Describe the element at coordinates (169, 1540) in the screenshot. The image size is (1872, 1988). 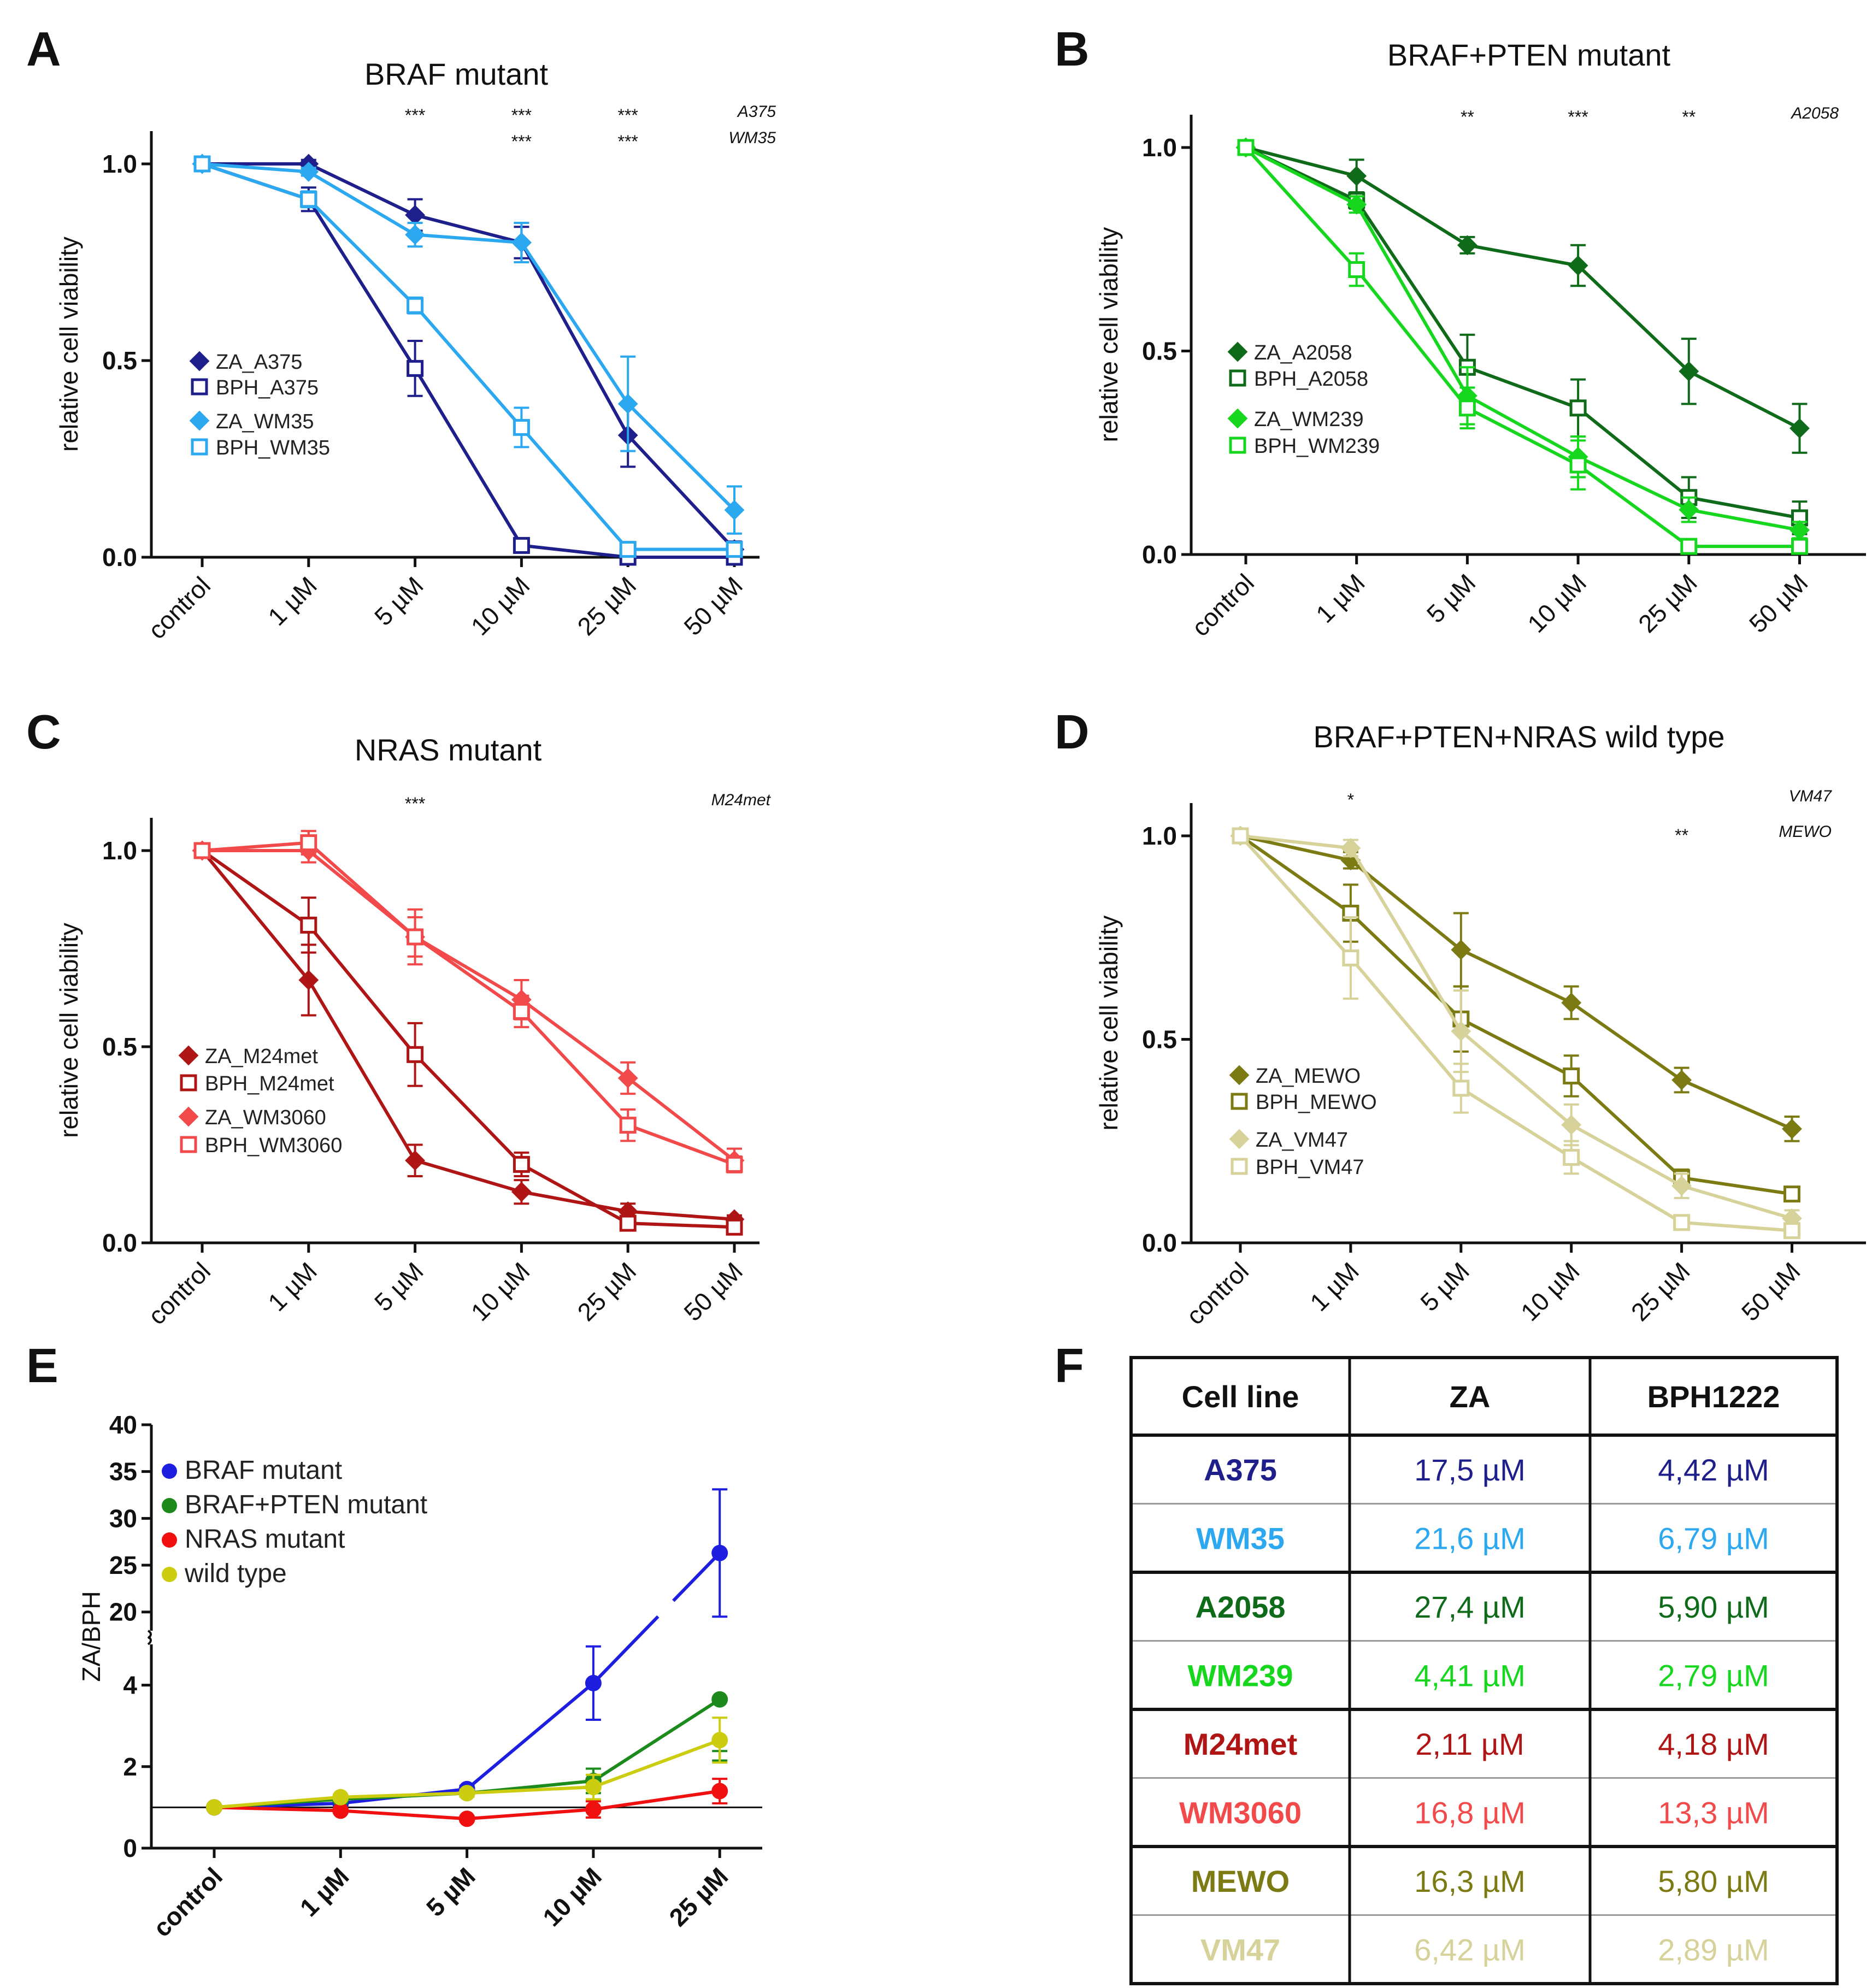
I see `legend-marker-NRAS mutant` at that location.